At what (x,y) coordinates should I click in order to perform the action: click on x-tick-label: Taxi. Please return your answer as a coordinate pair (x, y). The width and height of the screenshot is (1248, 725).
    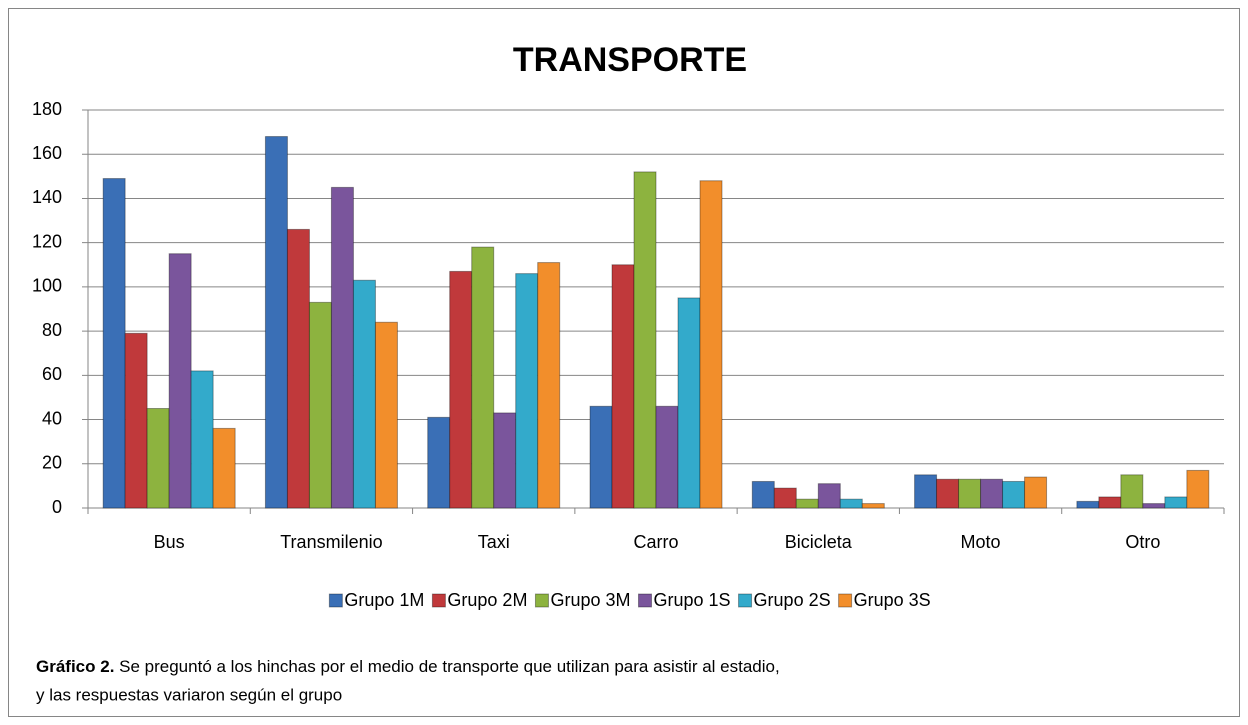
    Looking at the image, I should click on (494, 542).